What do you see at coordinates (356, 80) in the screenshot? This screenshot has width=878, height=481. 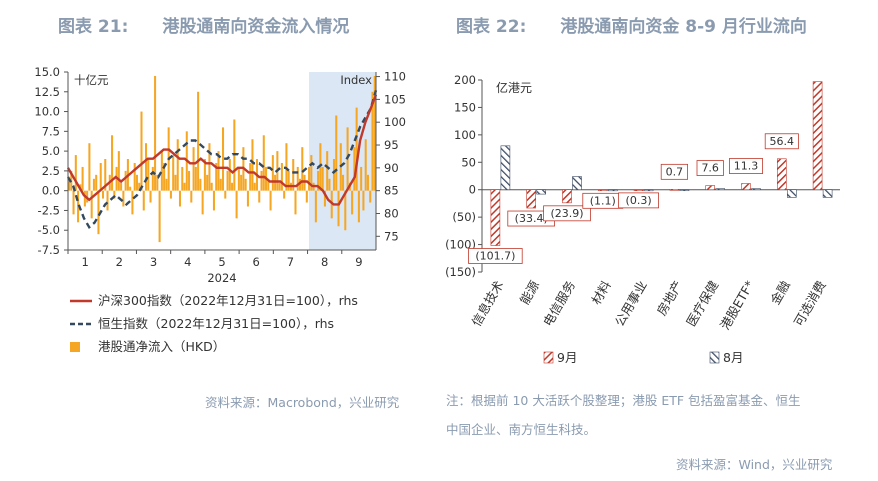 I see `right-axis-label: Index` at bounding box center [356, 80].